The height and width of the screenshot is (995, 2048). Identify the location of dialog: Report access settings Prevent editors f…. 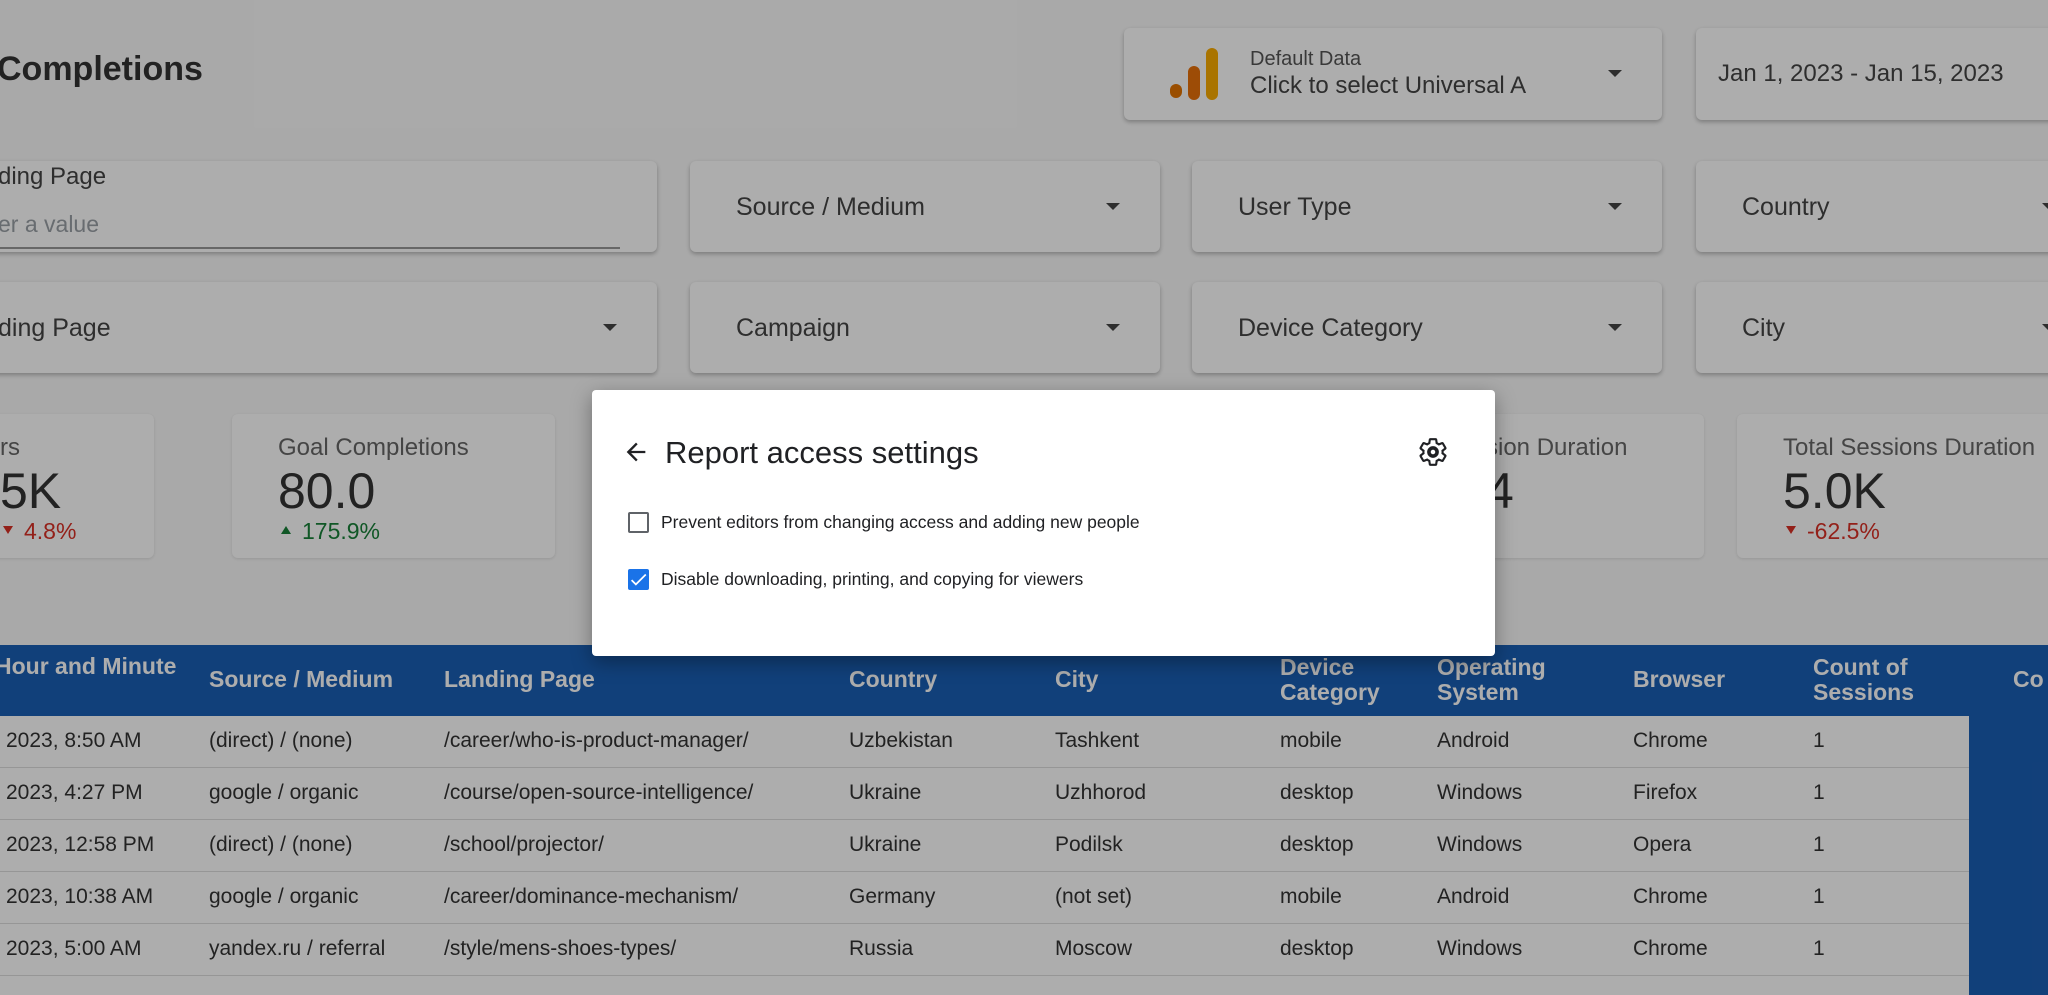
(1043, 523).